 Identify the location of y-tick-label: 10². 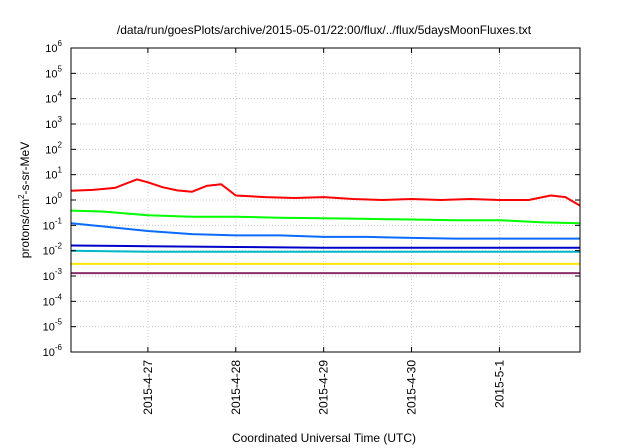
(53, 148).